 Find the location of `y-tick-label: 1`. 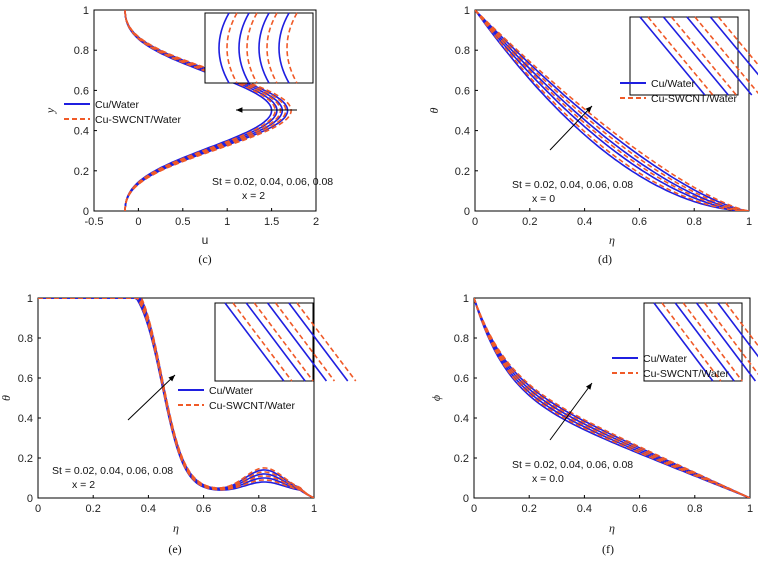

y-tick-label: 1 is located at coordinates (466, 299).